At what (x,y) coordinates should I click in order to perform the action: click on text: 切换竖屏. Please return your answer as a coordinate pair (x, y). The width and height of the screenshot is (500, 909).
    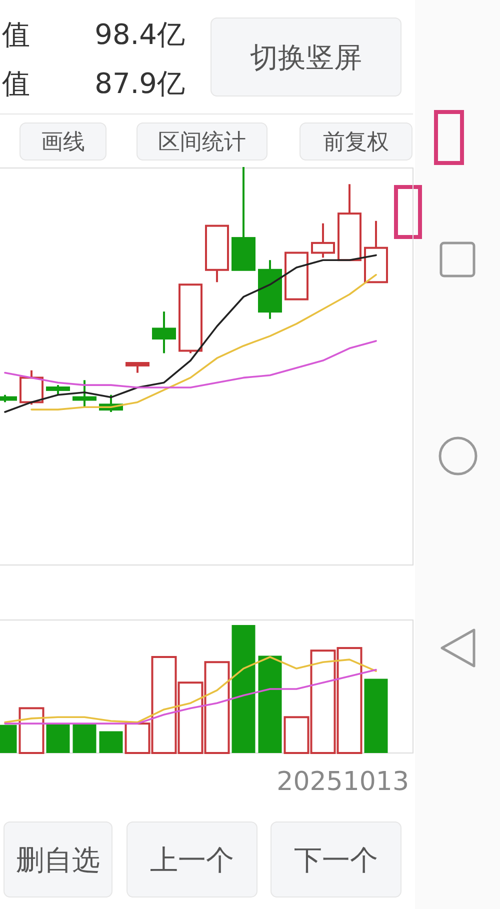
    Looking at the image, I should click on (306, 57).